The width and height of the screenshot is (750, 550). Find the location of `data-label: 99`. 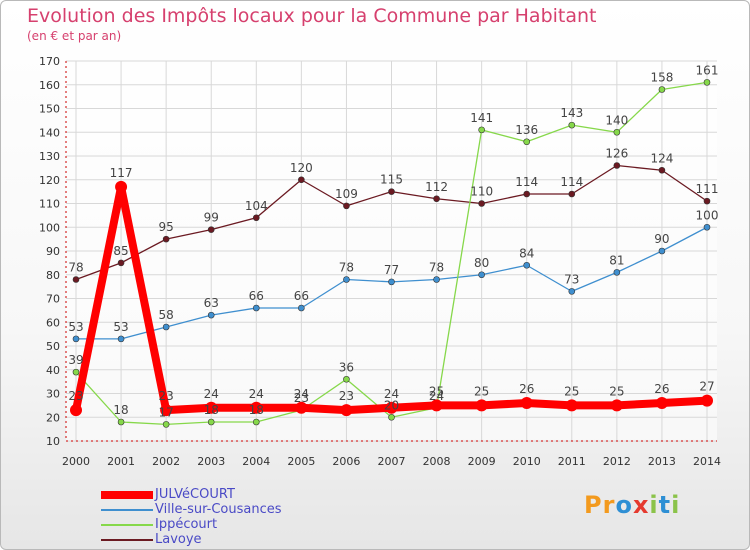

data-label: 99 is located at coordinates (211, 218).